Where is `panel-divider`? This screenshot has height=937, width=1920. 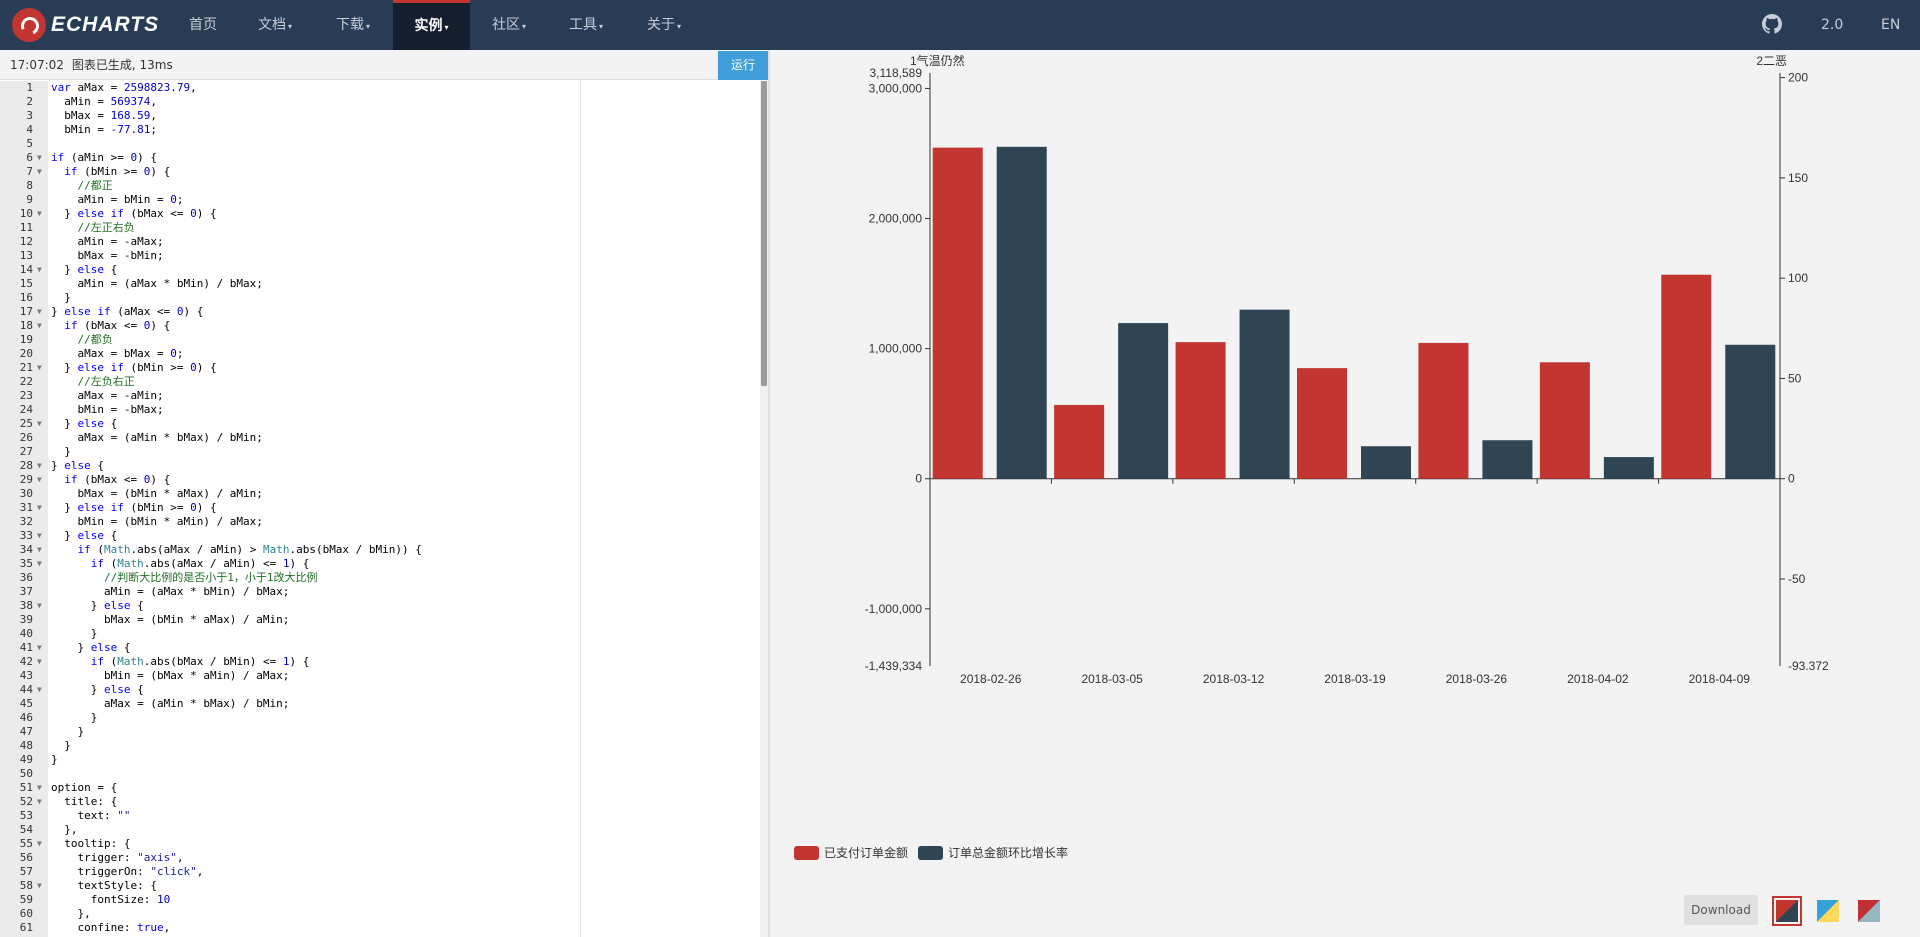 panel-divider is located at coordinates (769, 493).